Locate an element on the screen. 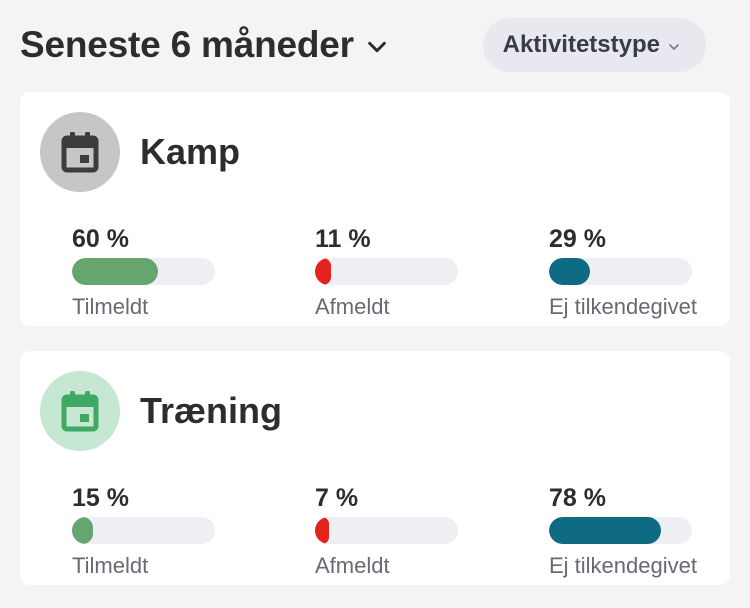  stat-ej-tilkendegivet: 29 % Ej tilkendegivet is located at coordinates (639, 272).